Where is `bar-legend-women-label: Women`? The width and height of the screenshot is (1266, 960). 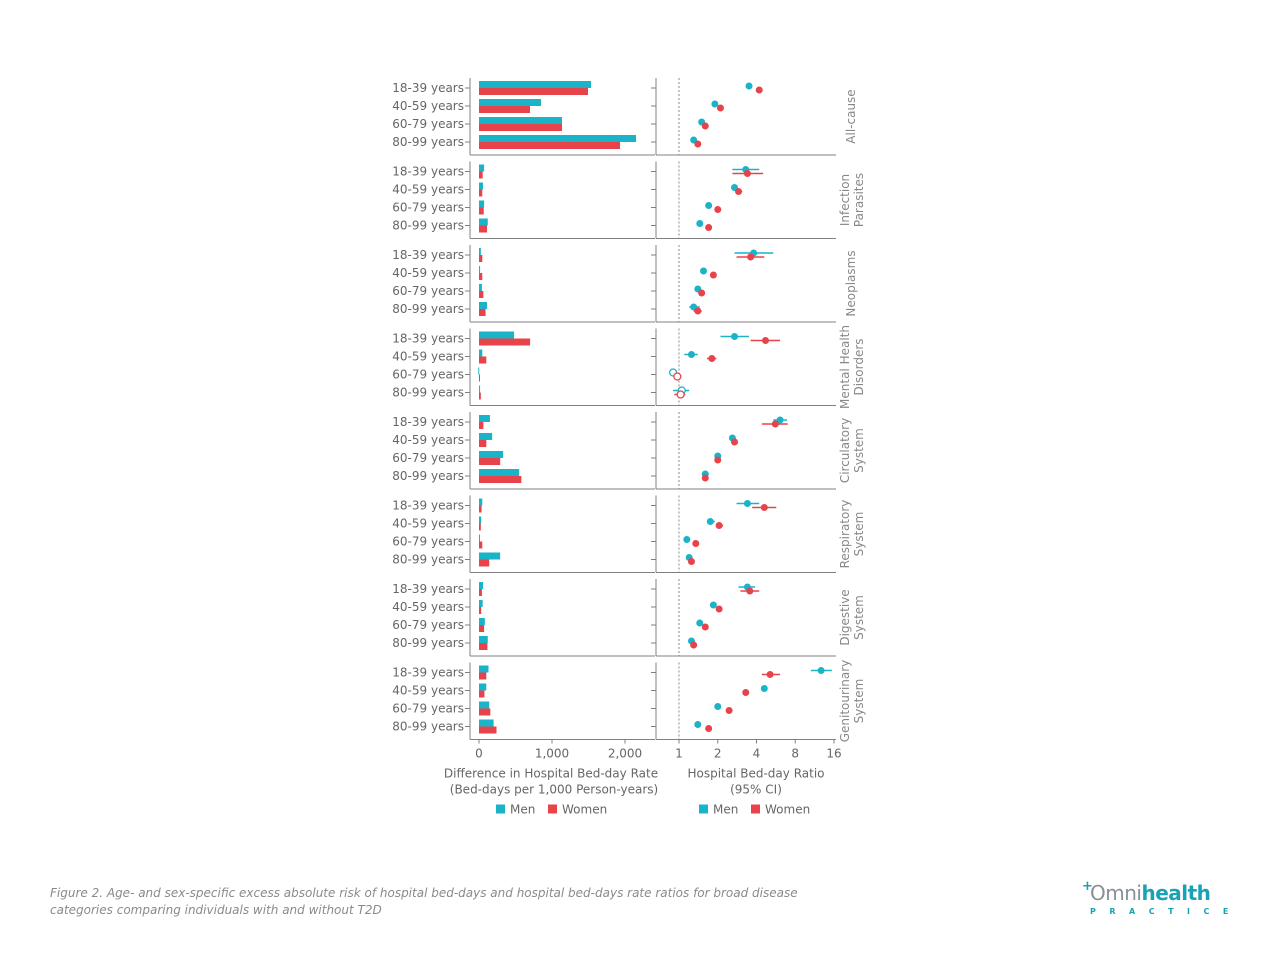 bar-legend-women-label: Women is located at coordinates (584, 810).